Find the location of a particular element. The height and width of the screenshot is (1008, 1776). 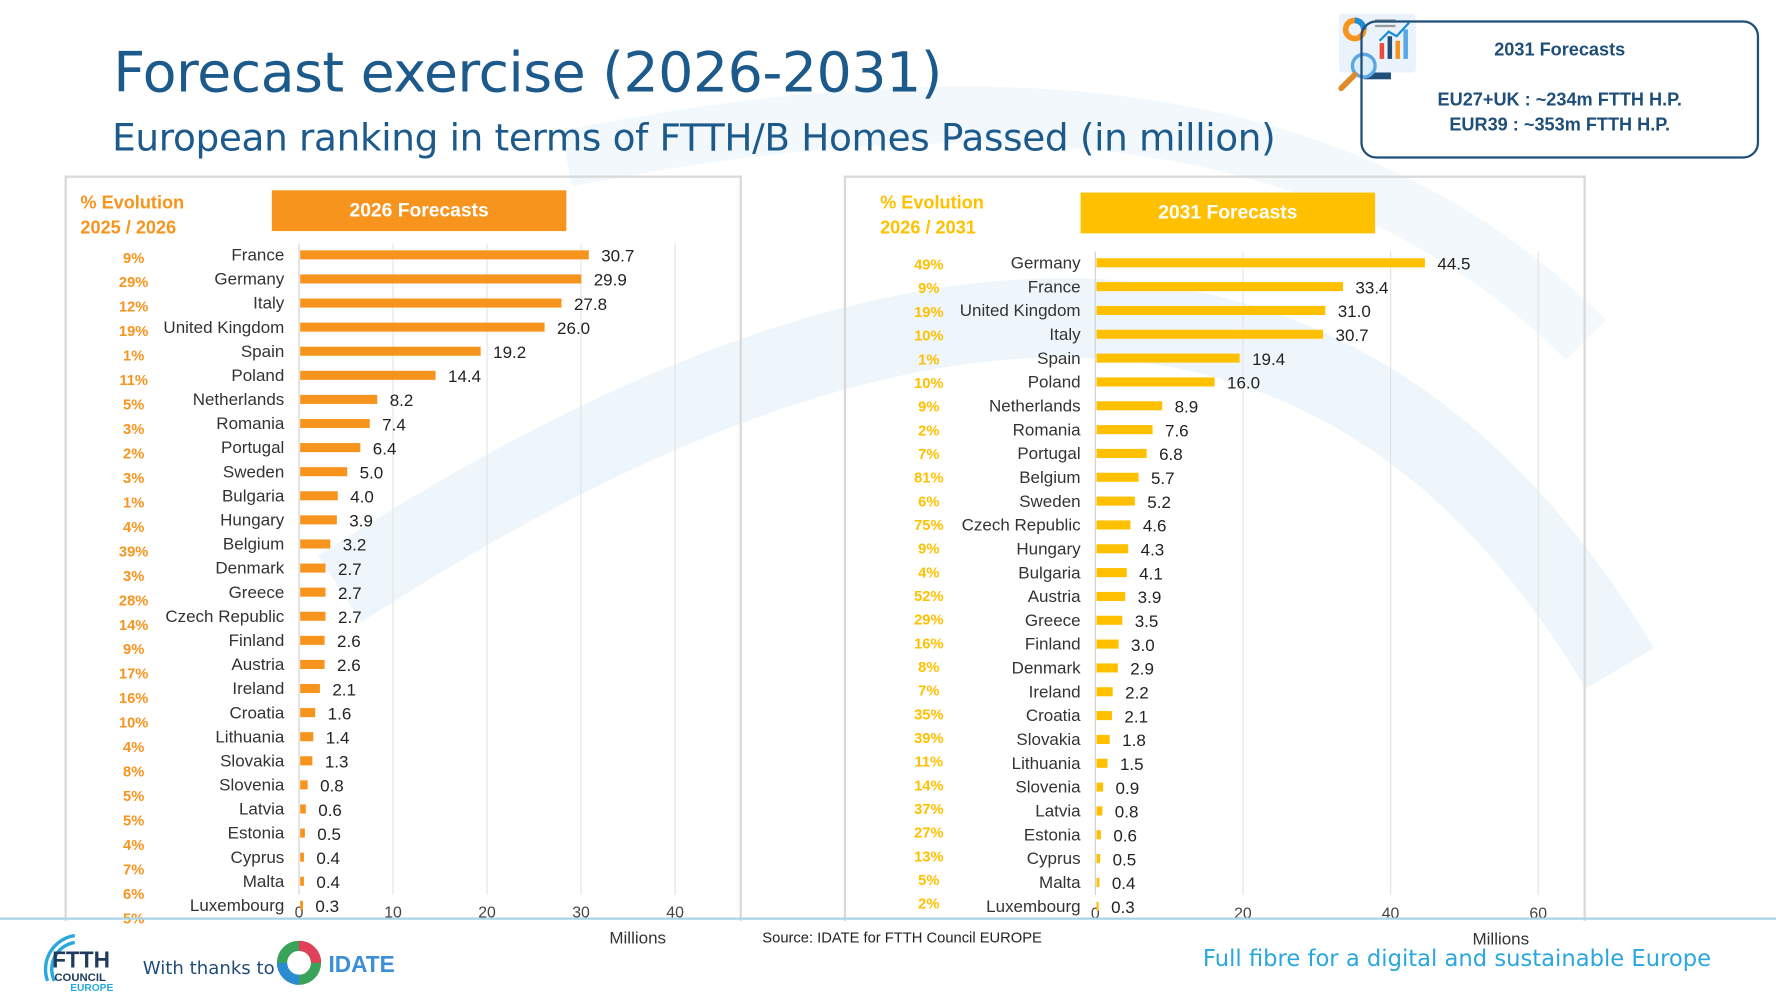

evolution-label: 16% is located at coordinates (133, 699).